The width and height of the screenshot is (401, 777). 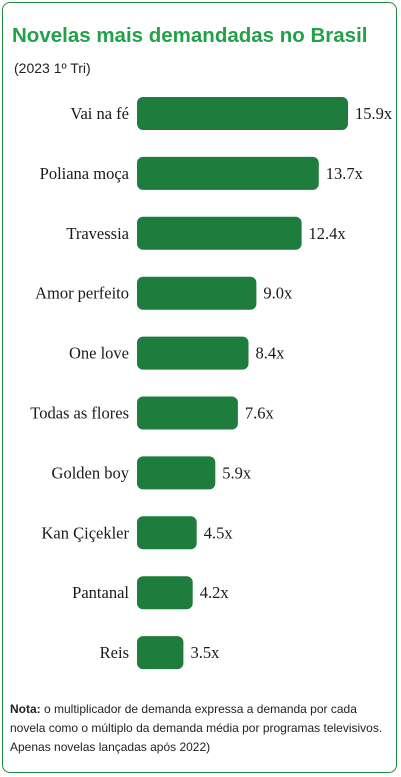 I want to click on value-label-travessia: 12.4x, so click(x=328, y=233).